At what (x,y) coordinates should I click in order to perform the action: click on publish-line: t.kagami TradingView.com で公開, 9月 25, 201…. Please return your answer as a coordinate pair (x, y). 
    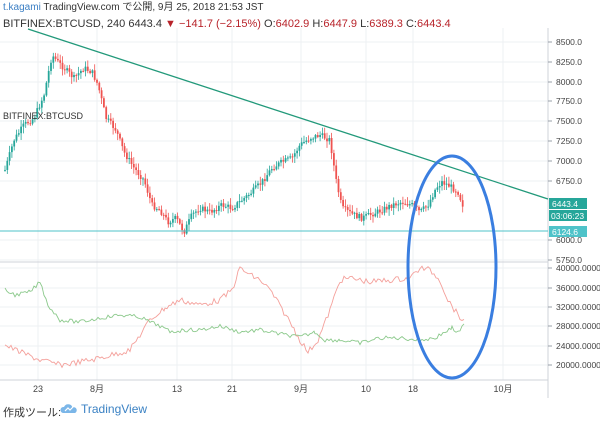
    Looking at the image, I should click on (133, 7).